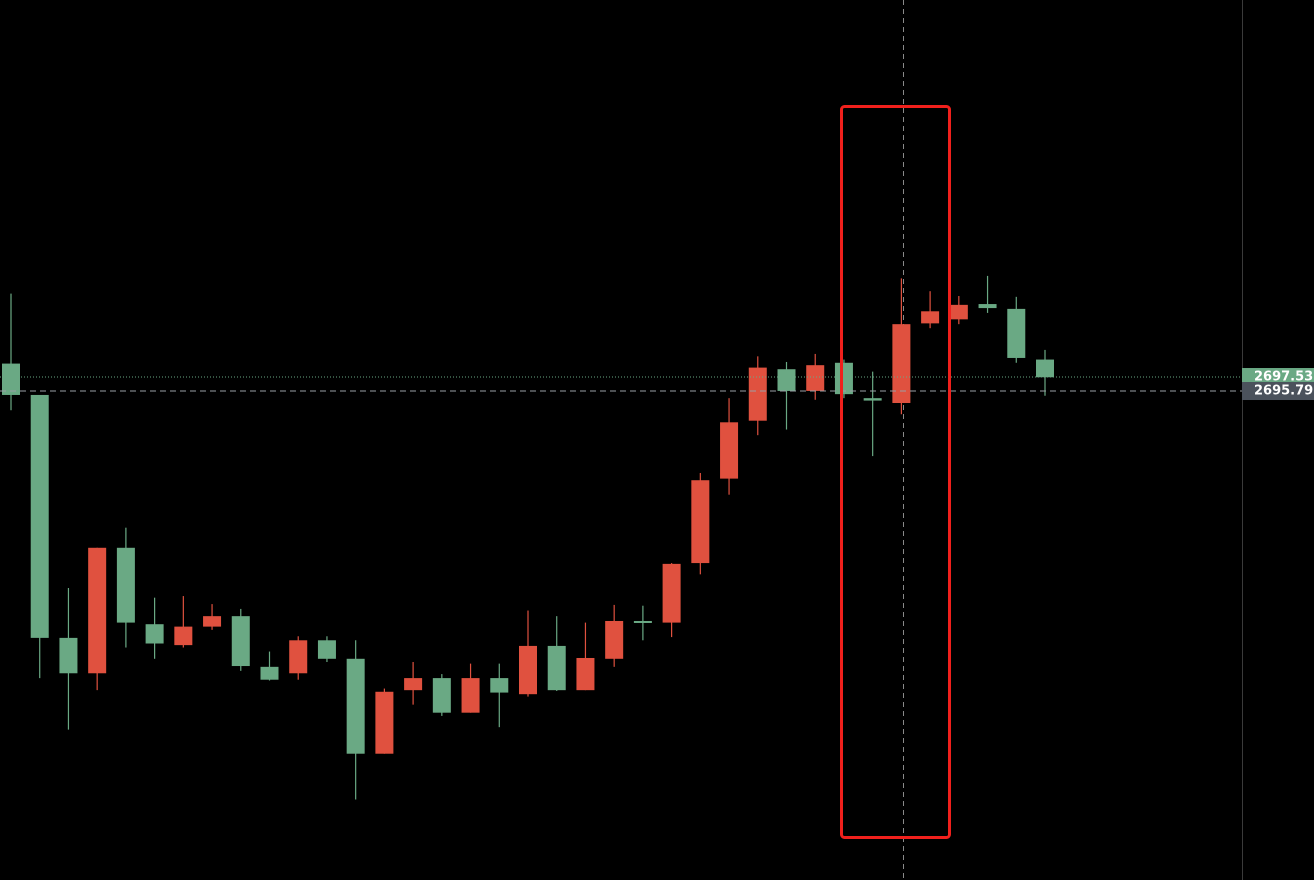 The height and width of the screenshot is (880, 1314). Describe the element at coordinates (1283, 377) in the screenshot. I see `last-price-label: 2697.53` at that location.